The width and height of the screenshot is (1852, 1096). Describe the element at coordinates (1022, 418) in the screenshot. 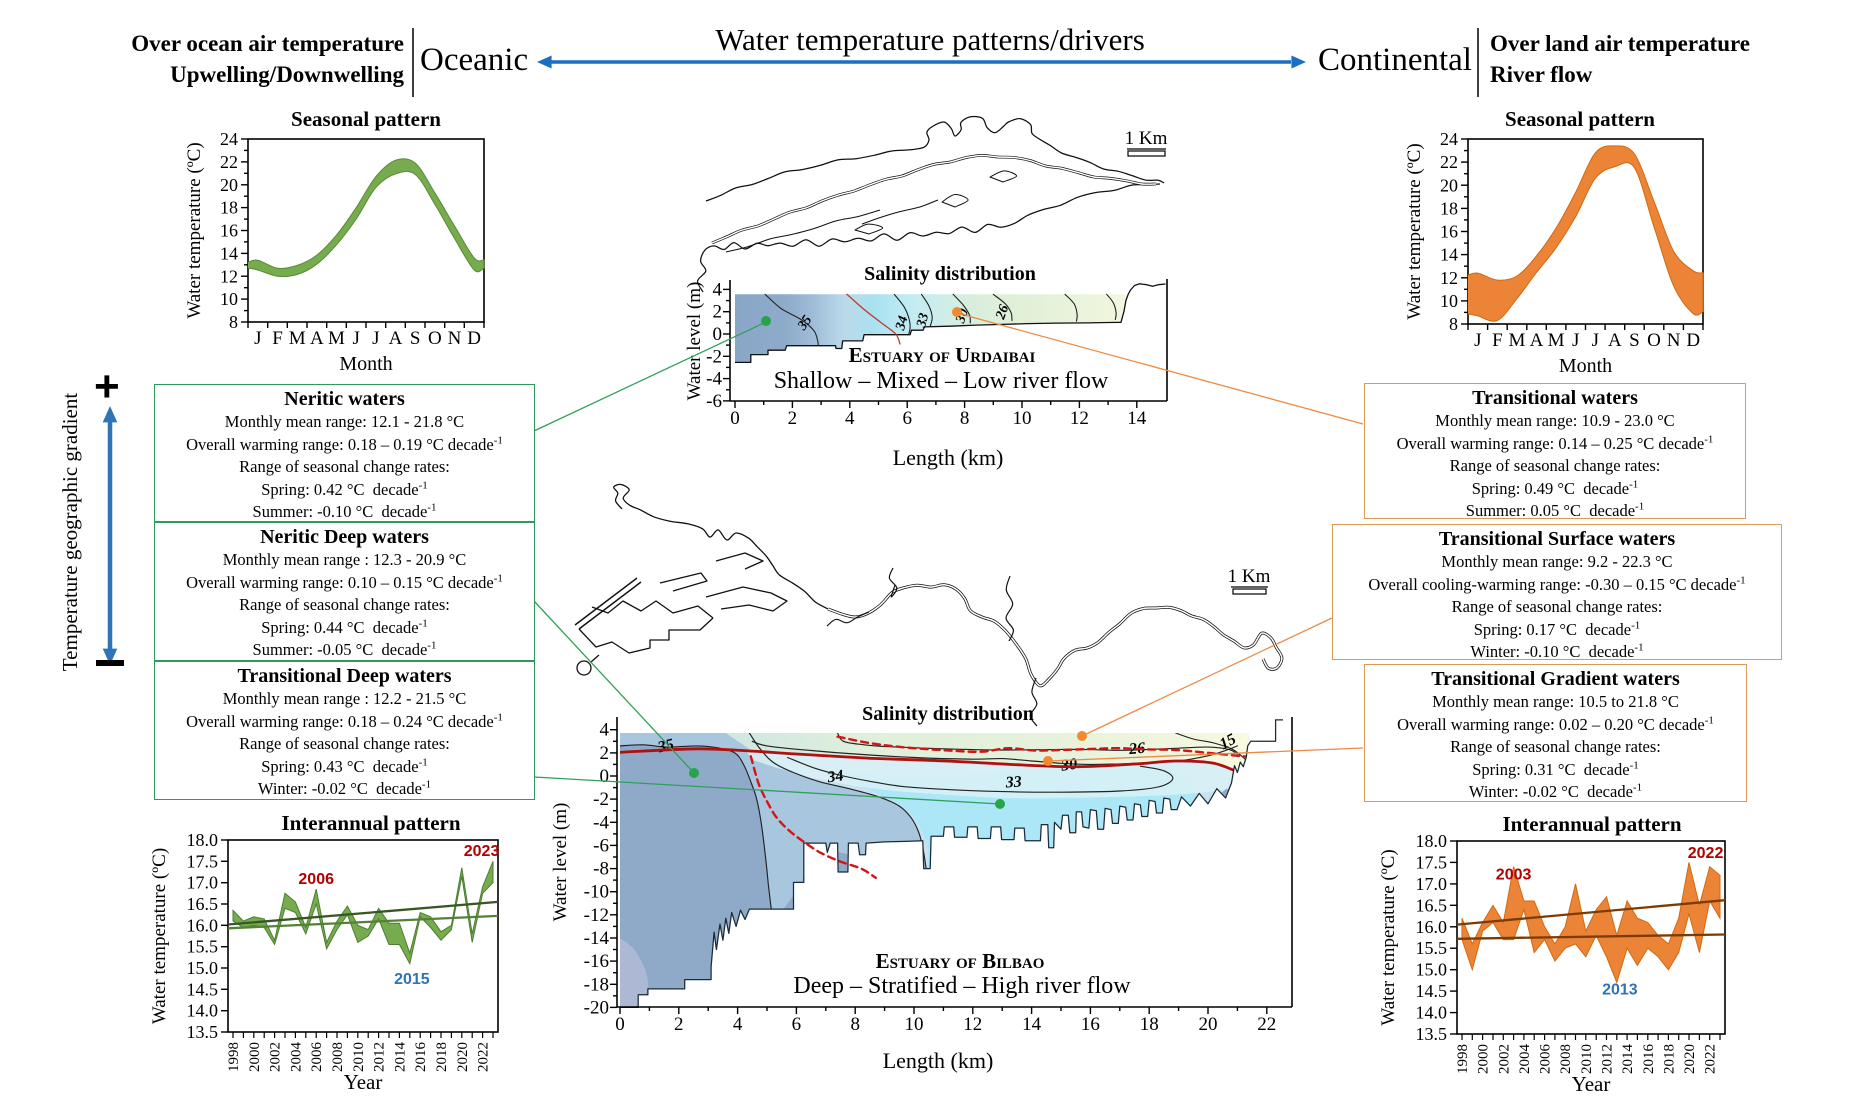

I see `svg-text: 10` at that location.